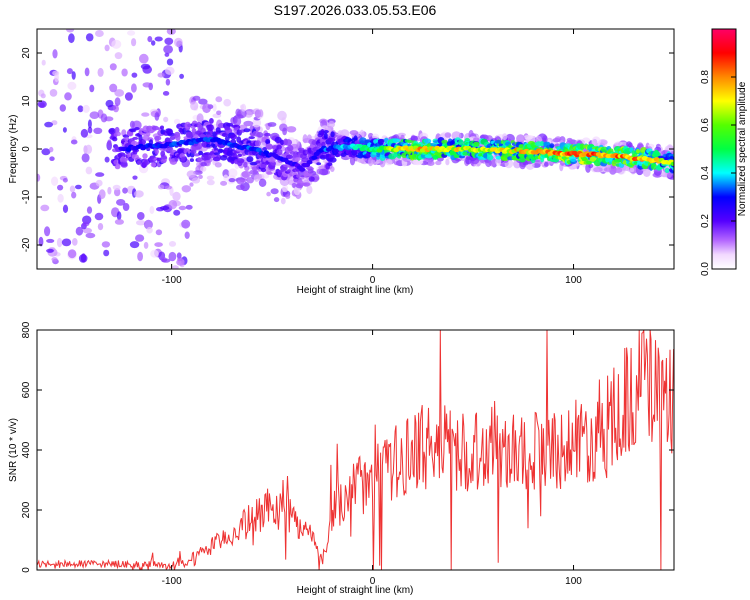  Describe the element at coordinates (13, 450) in the screenshot. I see `snr-y-label: SNR (10 * v/v)` at that location.